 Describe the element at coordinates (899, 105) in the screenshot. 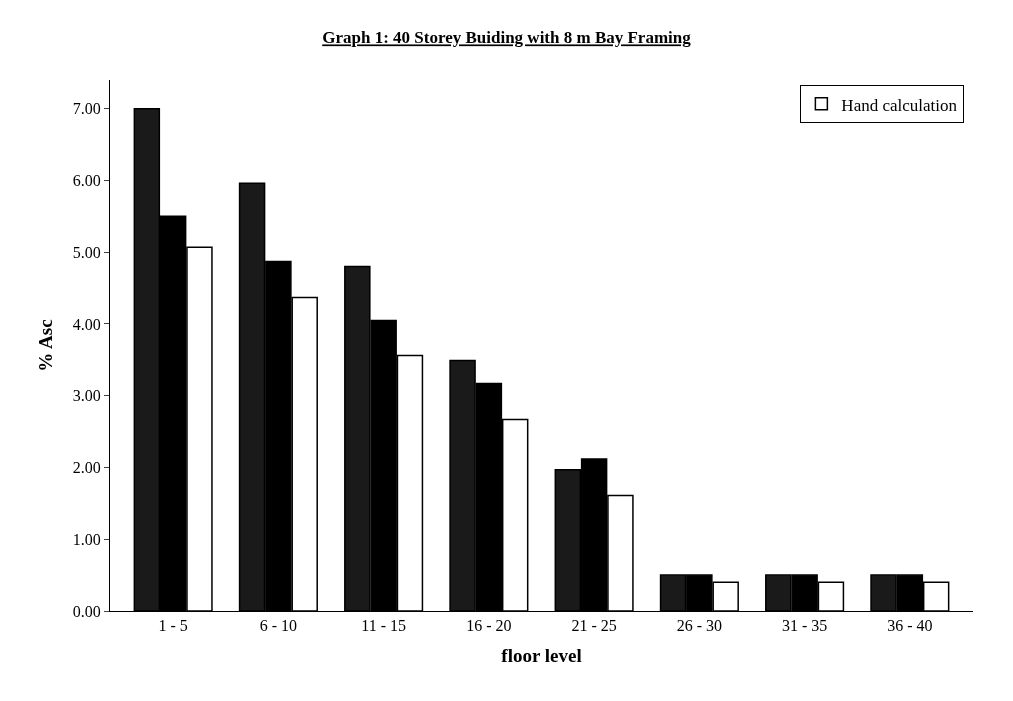

I see `legend-label: Hand calculation` at that location.